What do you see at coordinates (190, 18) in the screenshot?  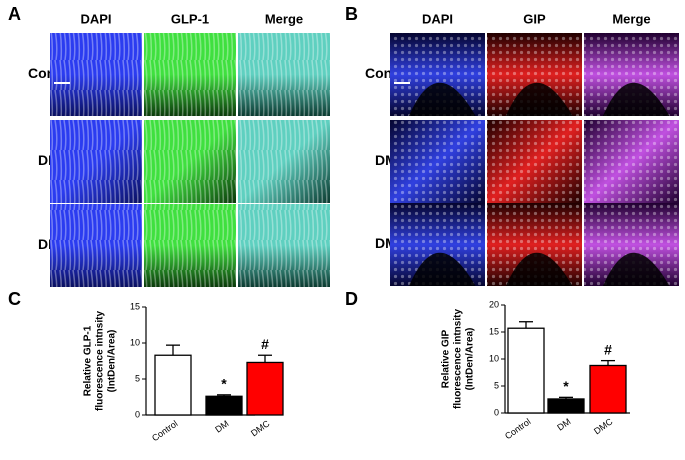 I see `column-header: GLP-1` at bounding box center [190, 18].